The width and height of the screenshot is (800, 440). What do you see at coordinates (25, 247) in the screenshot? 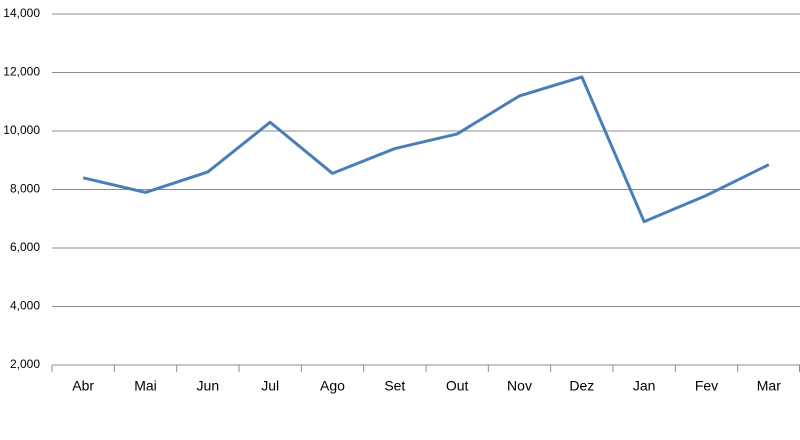
I see `y-tick-label: 6,000` at bounding box center [25, 247].